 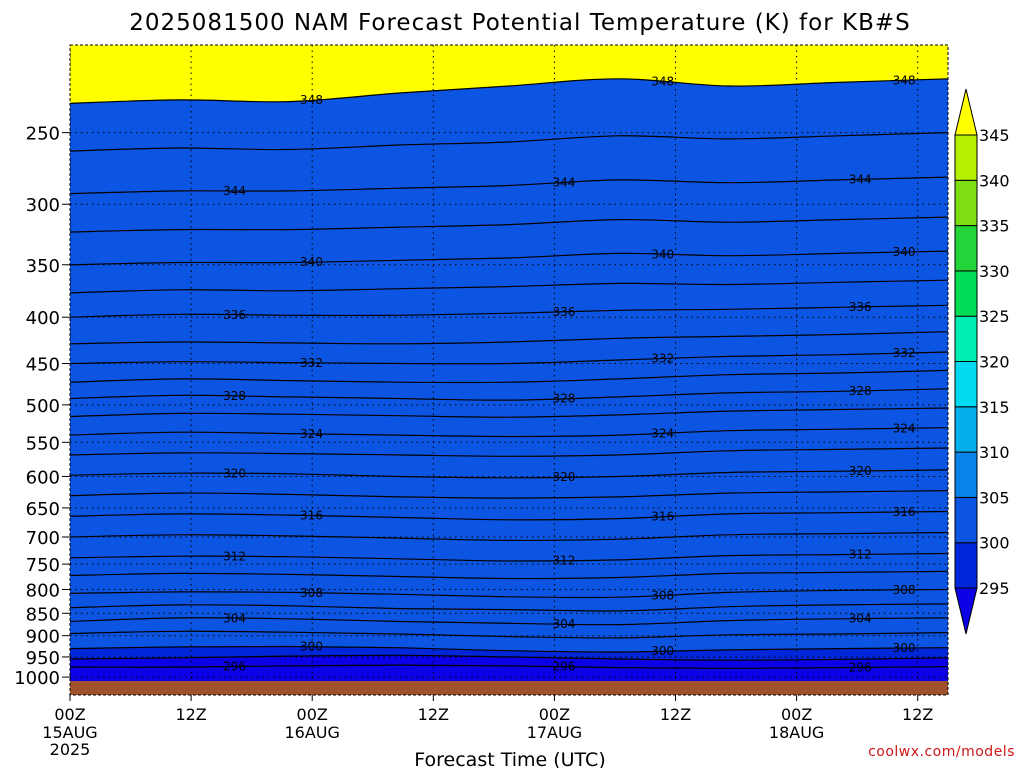 I want to click on colorbar-top-arrow, so click(x=966, y=112).